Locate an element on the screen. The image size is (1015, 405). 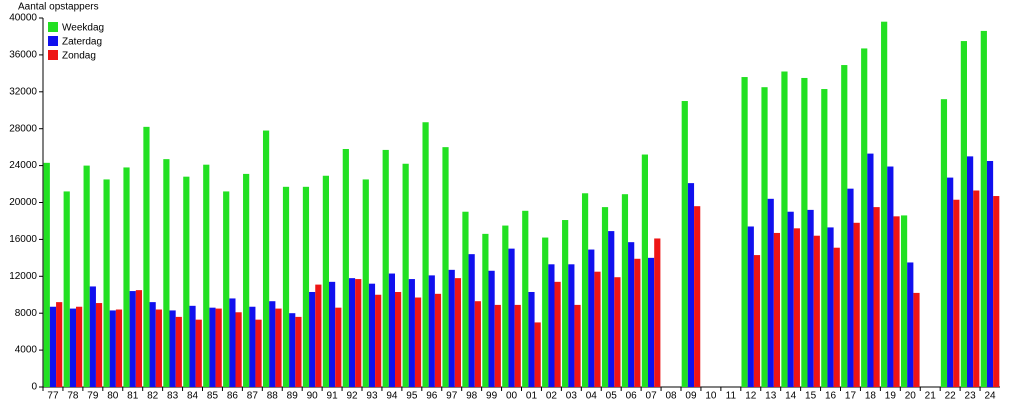
legend-label: Weekdag is located at coordinates (83, 28).